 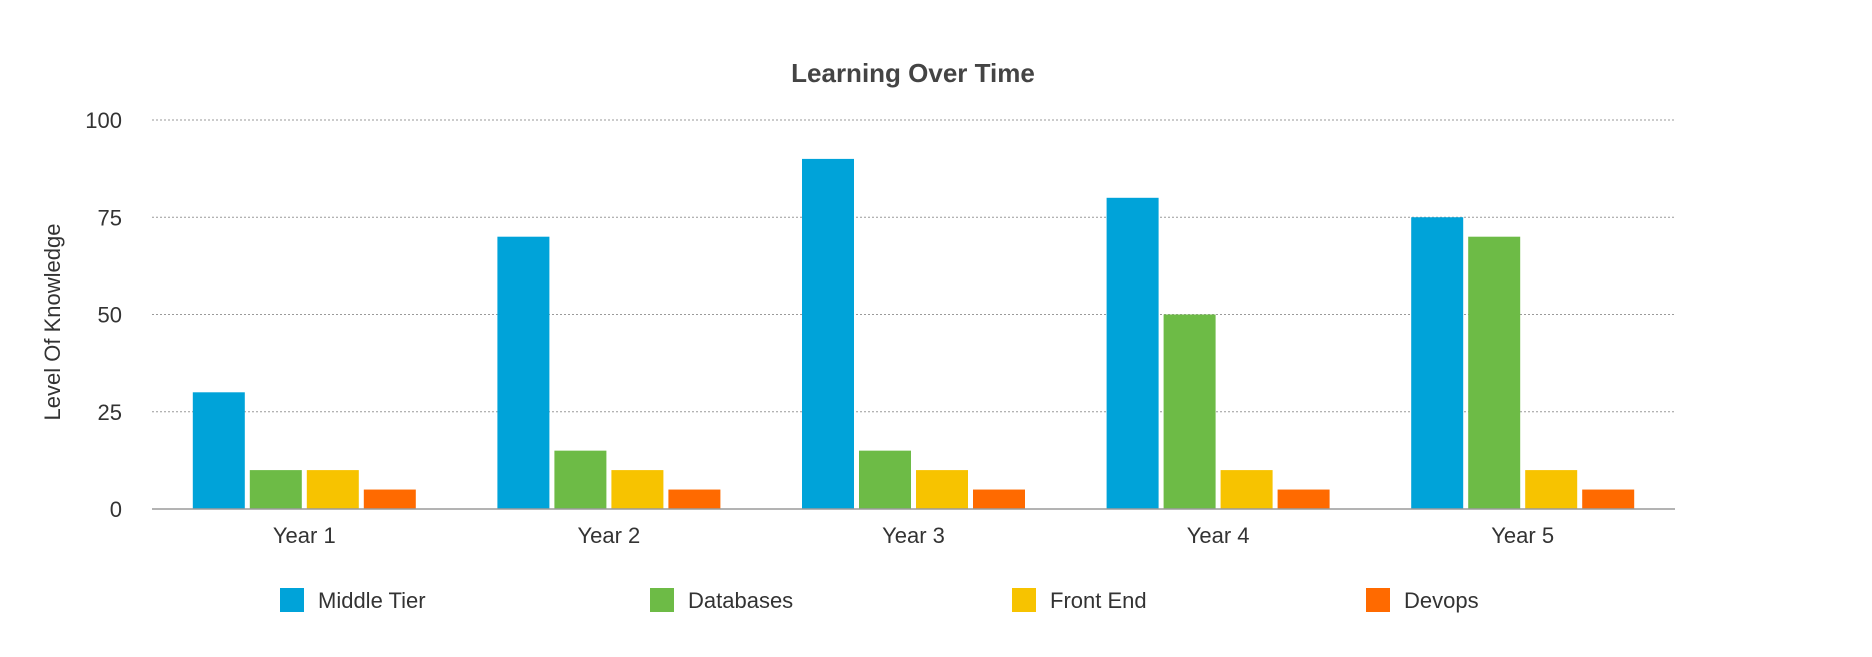 I want to click on y-tick-label: 25, so click(x=110, y=412).